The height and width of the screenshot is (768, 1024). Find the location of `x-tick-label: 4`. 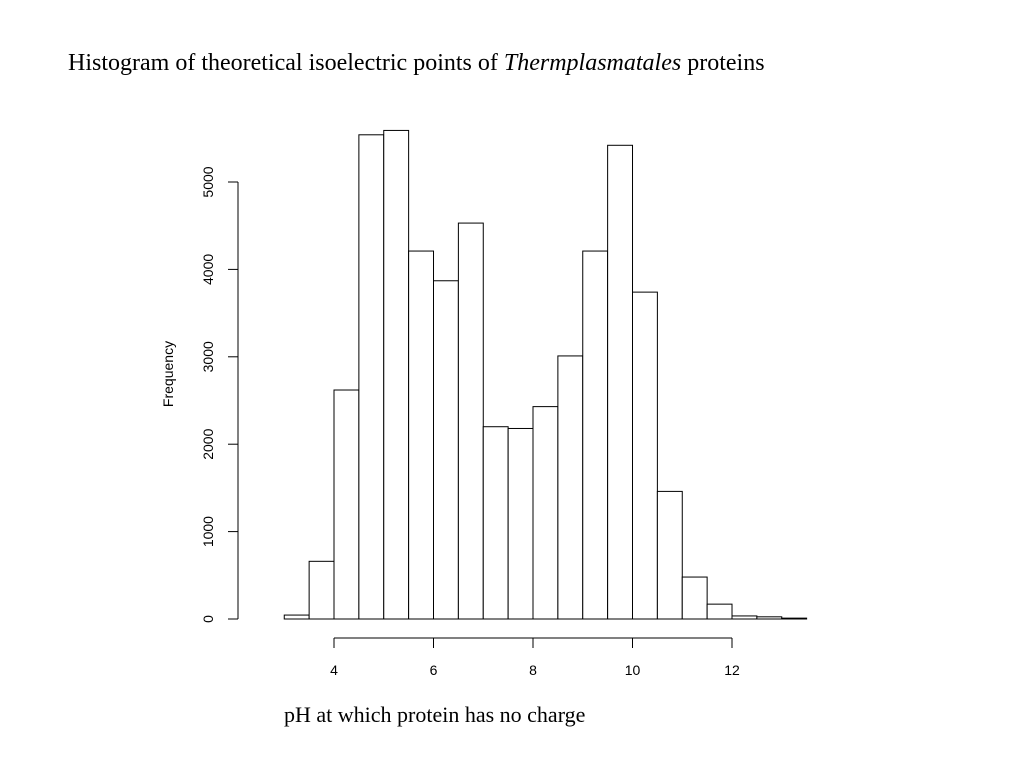

x-tick-label: 4 is located at coordinates (334, 670).